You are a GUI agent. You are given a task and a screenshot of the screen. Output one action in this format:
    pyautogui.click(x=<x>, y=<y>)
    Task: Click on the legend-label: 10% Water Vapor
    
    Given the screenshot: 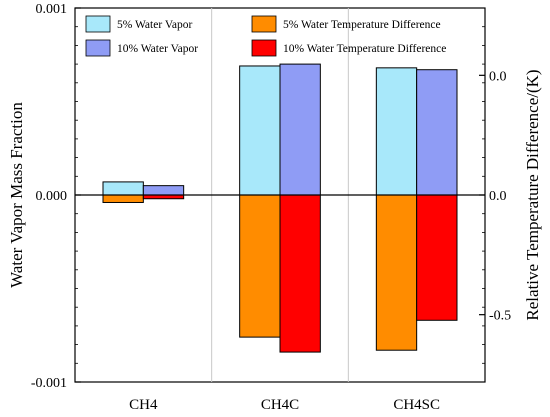 What is the action you would take?
    pyautogui.click(x=157, y=49)
    